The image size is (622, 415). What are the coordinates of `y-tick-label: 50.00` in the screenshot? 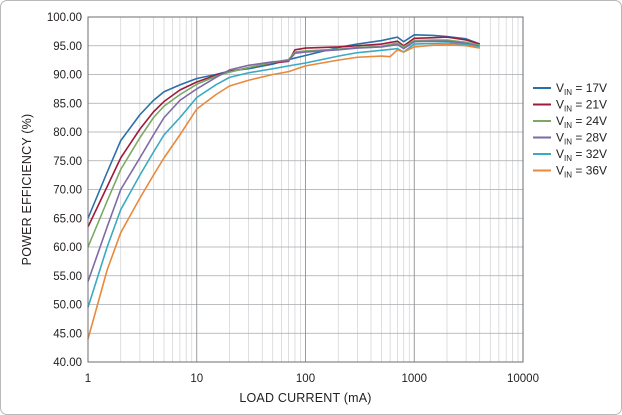 It's located at (67, 306).